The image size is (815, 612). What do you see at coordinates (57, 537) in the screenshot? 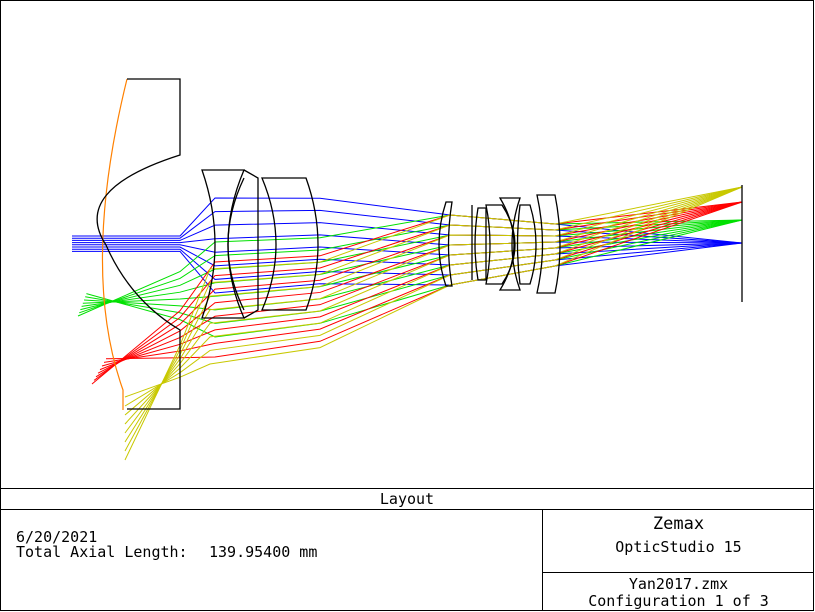
I see `plot-date: 6/20/2021` at bounding box center [57, 537].